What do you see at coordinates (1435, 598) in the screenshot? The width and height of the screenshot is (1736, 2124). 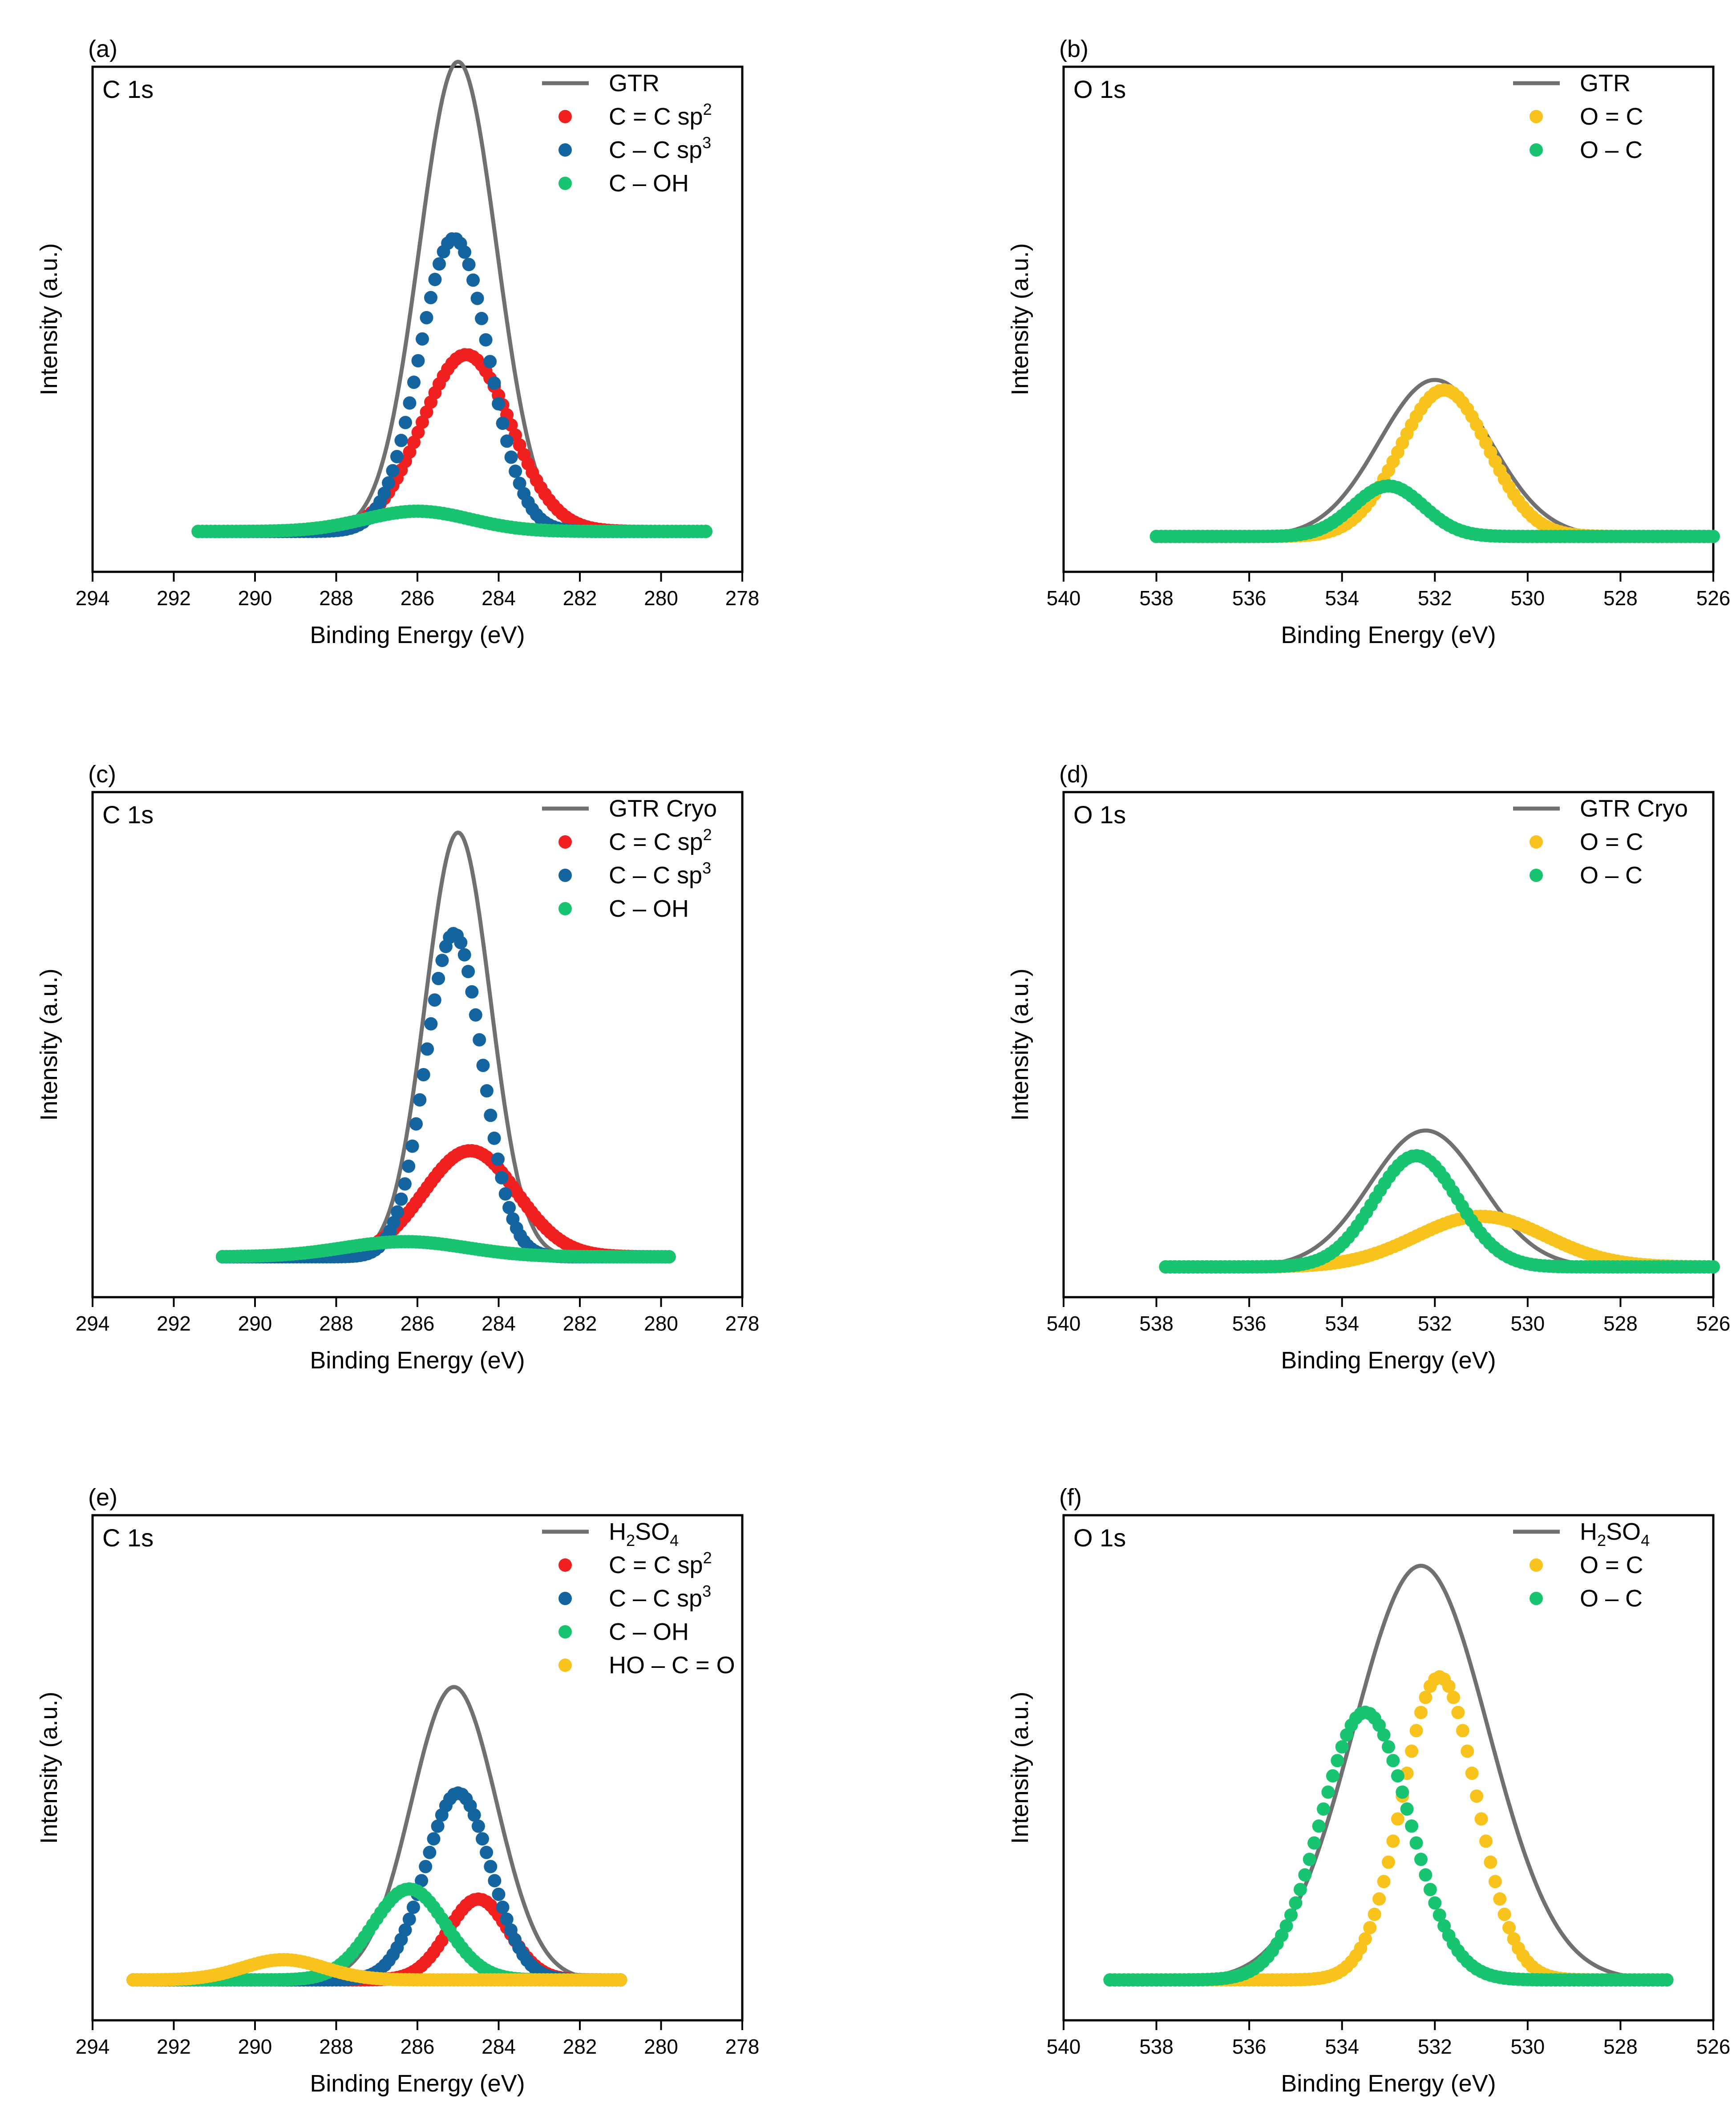 I see `x-tick-label: 532` at bounding box center [1435, 598].